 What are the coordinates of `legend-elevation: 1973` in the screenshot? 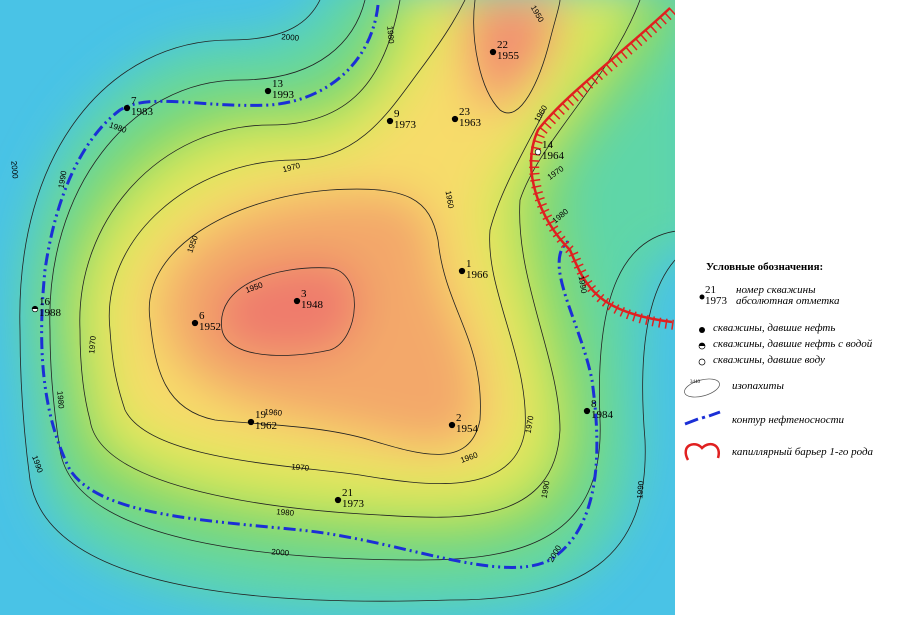 It's located at (716, 301).